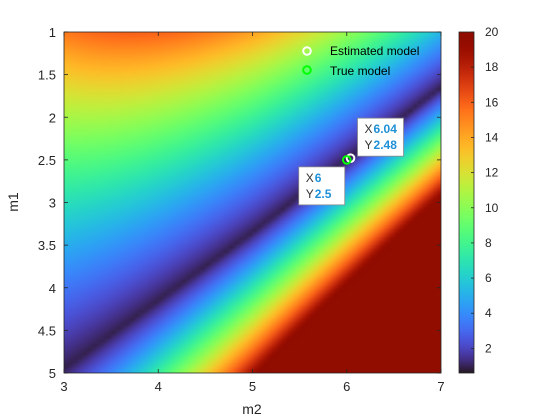 The width and height of the screenshot is (560, 420). I want to click on datatip: X 6.04Y 2.48, so click(380, 137).